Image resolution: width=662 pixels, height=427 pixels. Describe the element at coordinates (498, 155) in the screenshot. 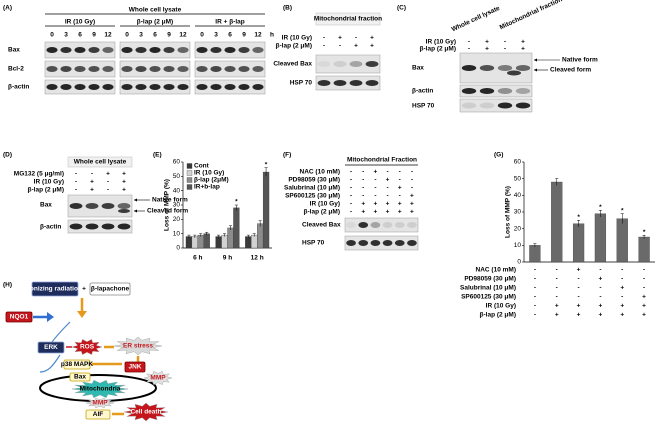

I see `panel-label: (G)` at that location.